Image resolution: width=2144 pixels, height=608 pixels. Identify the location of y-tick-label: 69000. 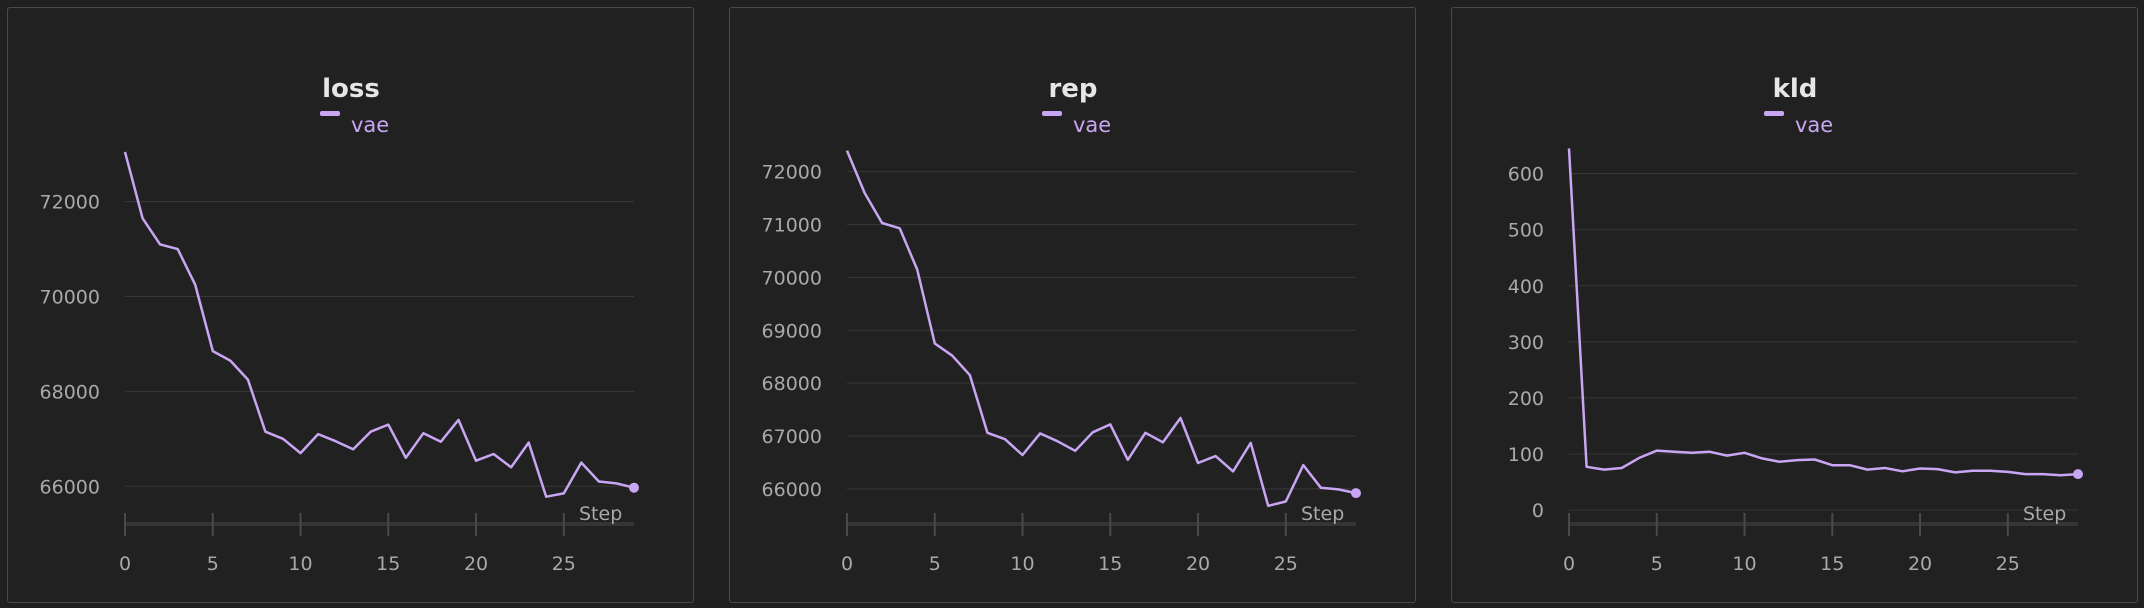
(792, 331).